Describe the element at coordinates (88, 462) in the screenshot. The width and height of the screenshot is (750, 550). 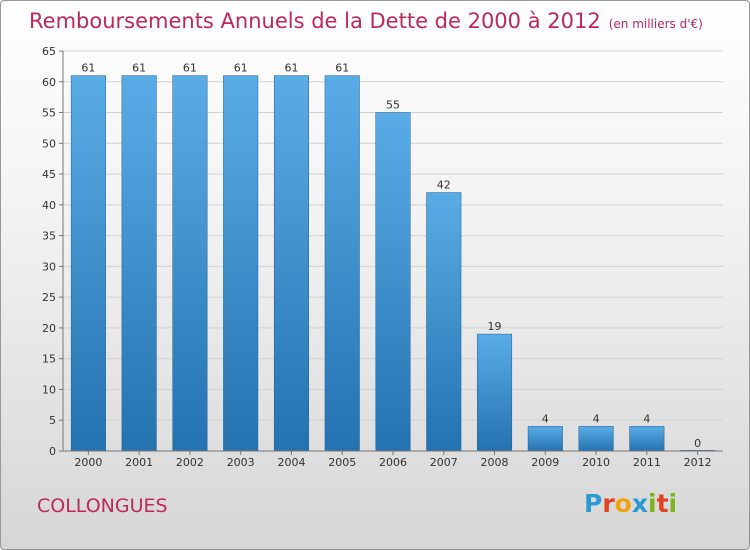
I see `x-tick-label: 2000` at that location.